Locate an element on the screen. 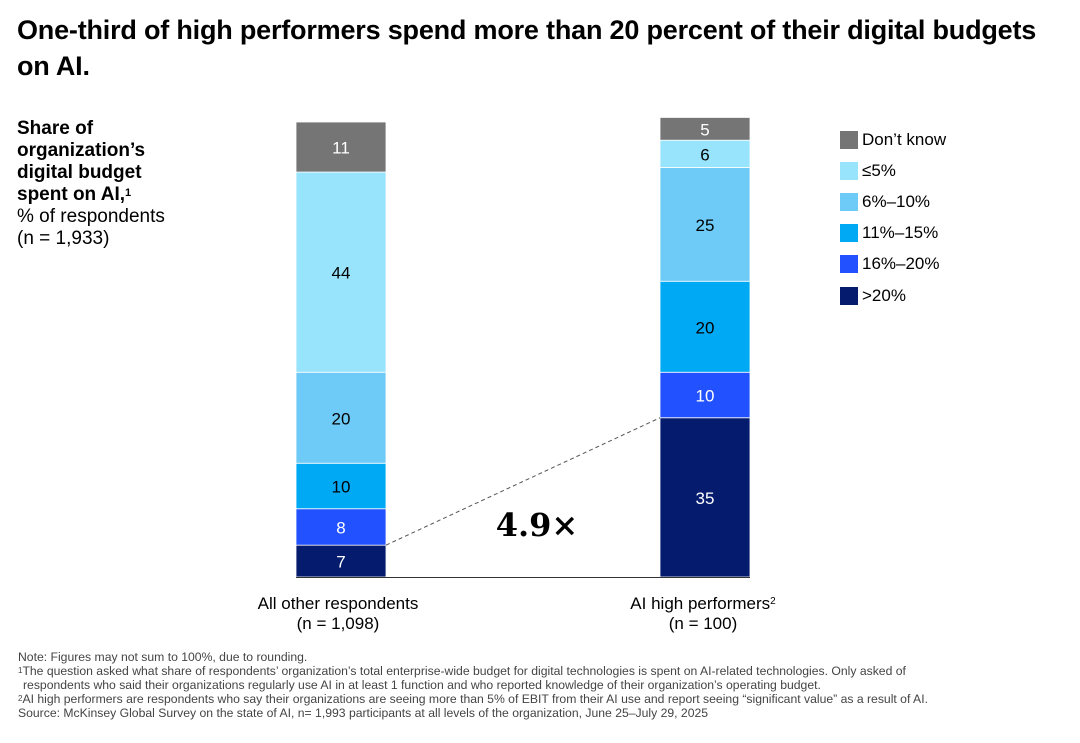 This screenshot has width=1080, height=743. y-axis-unit: % of respondents is located at coordinates (91, 216).